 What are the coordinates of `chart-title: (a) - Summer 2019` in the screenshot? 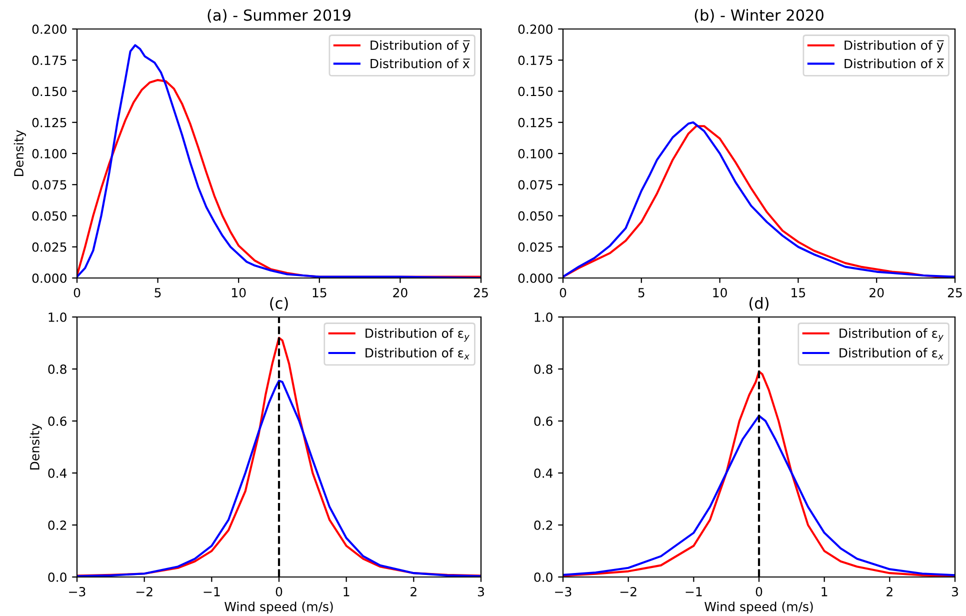 It's located at (279, 16).